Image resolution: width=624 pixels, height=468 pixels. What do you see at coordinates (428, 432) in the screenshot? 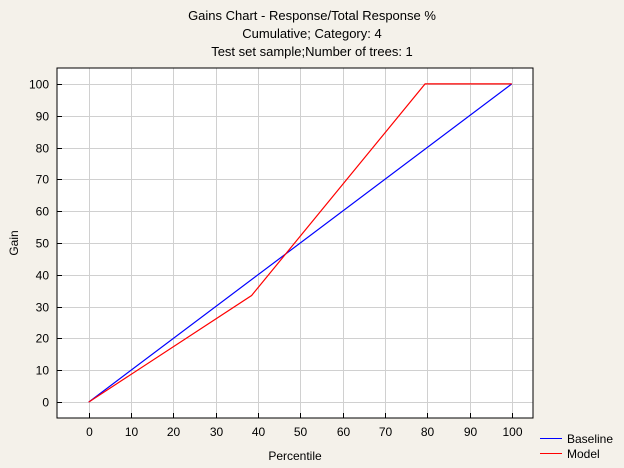
I see `x-tick-label-80: 80` at bounding box center [428, 432].